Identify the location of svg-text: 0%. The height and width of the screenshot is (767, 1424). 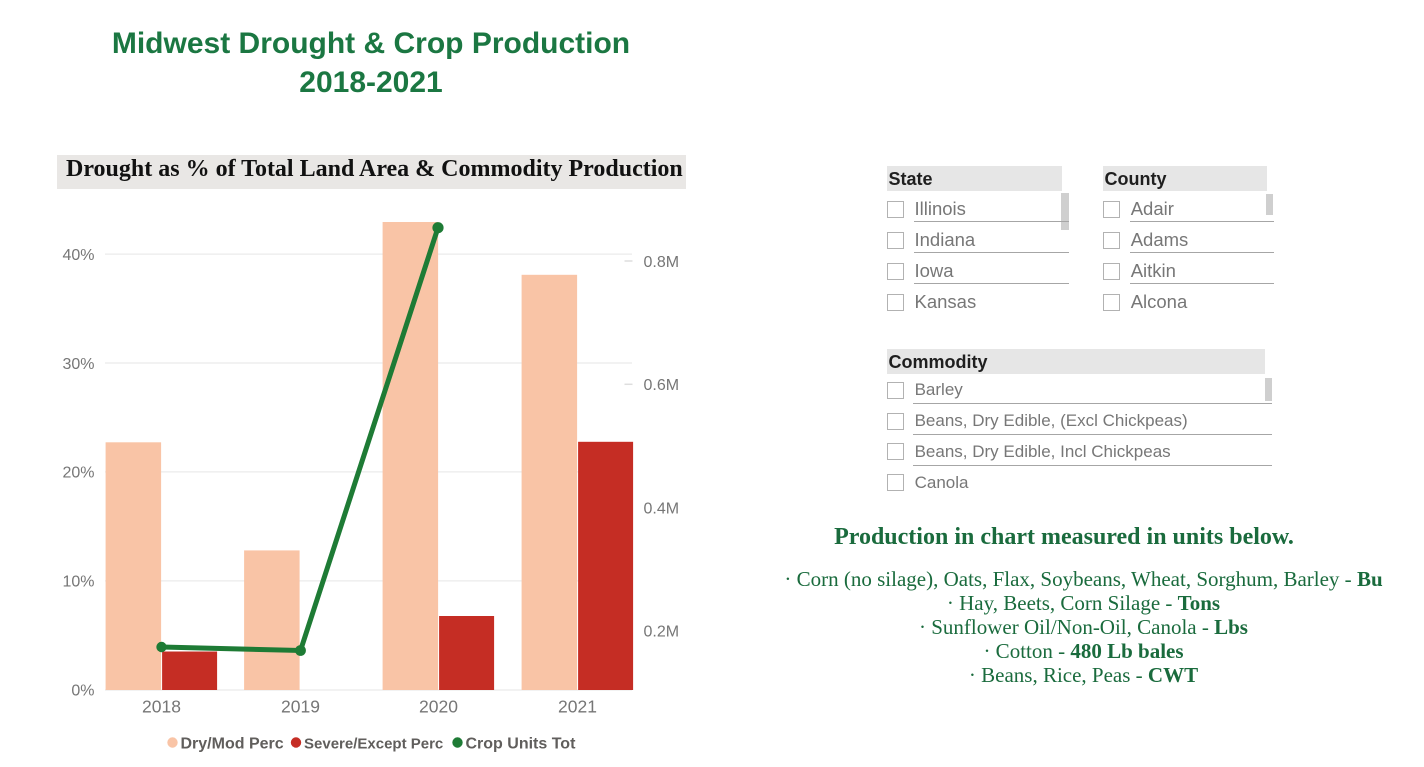
(82, 691).